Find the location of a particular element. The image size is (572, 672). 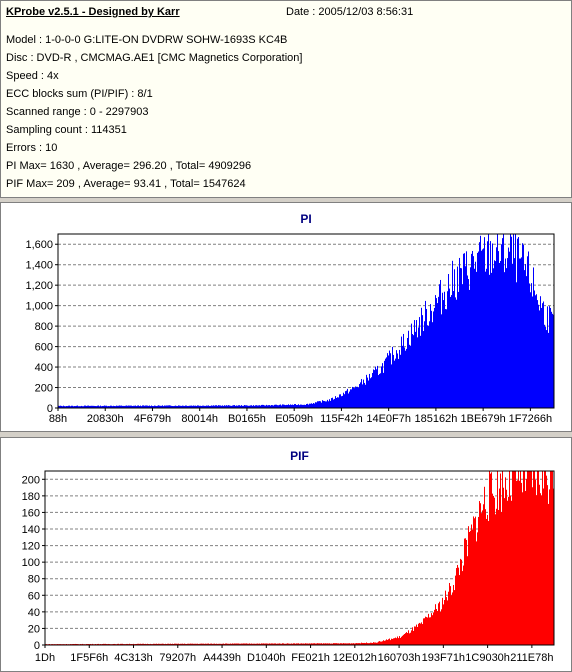

range-line: Scanned range : 0 - 2297903 is located at coordinates (77, 112).